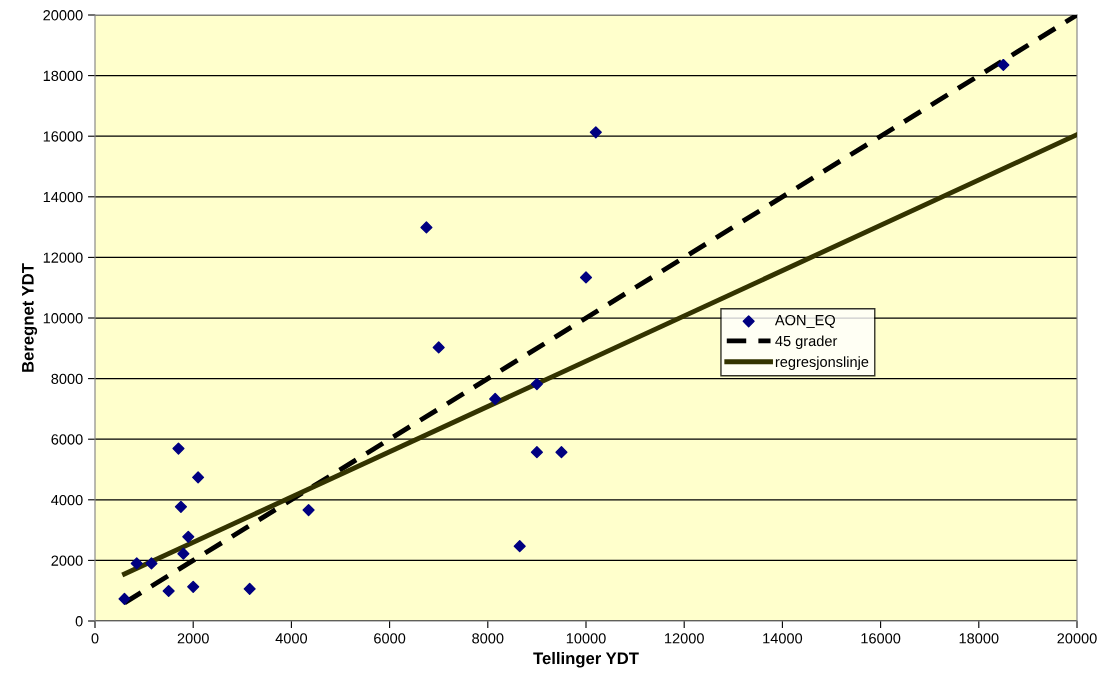 Image resolution: width=1105 pixels, height=684 pixels. Describe the element at coordinates (390, 638) in the screenshot. I see `x-tick-label: 6000` at that location.